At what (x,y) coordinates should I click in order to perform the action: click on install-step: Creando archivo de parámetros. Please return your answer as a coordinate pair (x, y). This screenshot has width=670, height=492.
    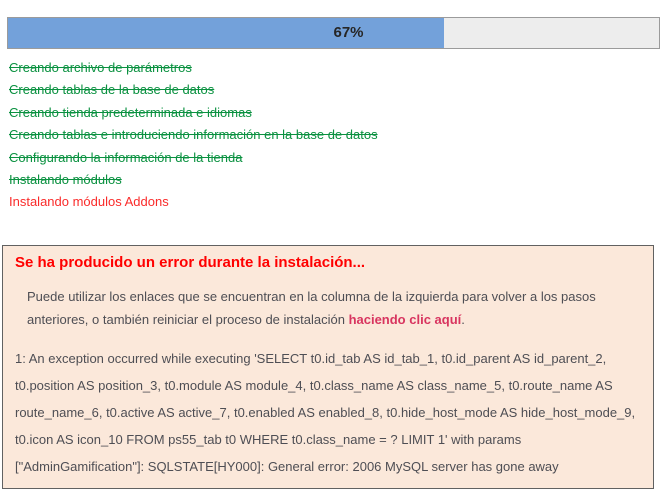
    Looking at the image, I should click on (100, 67).